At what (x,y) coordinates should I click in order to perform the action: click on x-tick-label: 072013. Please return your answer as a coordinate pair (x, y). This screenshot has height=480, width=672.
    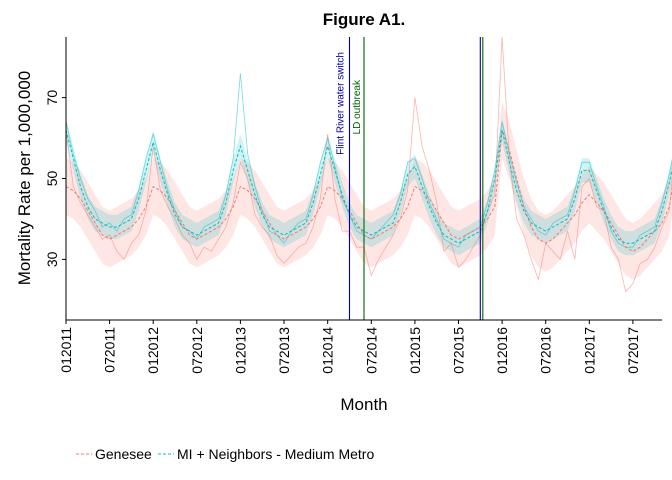
    Looking at the image, I should click on (284, 350).